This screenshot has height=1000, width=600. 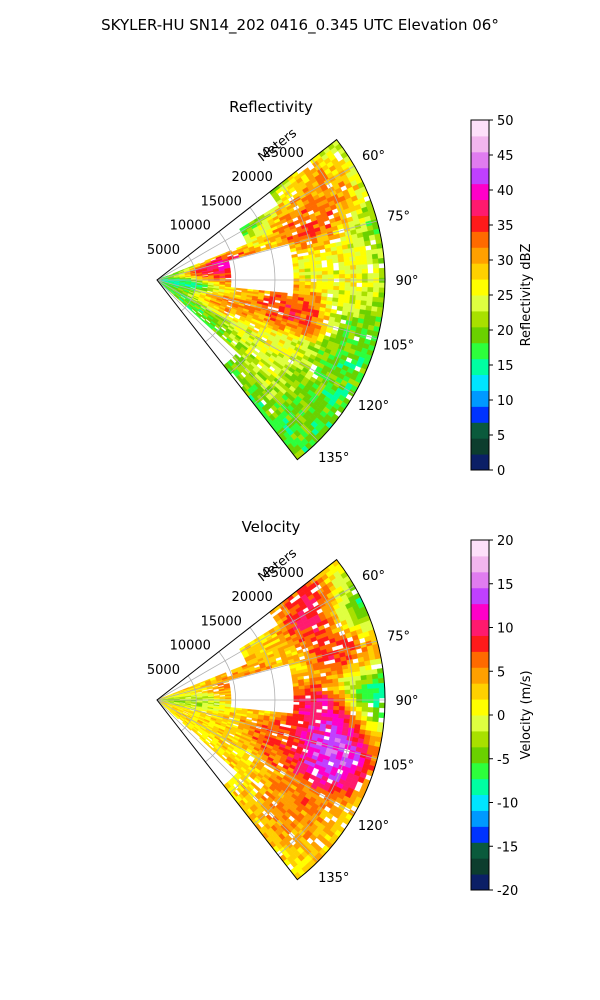 I want to click on colorbar-tick-label: 10, so click(x=505, y=401).